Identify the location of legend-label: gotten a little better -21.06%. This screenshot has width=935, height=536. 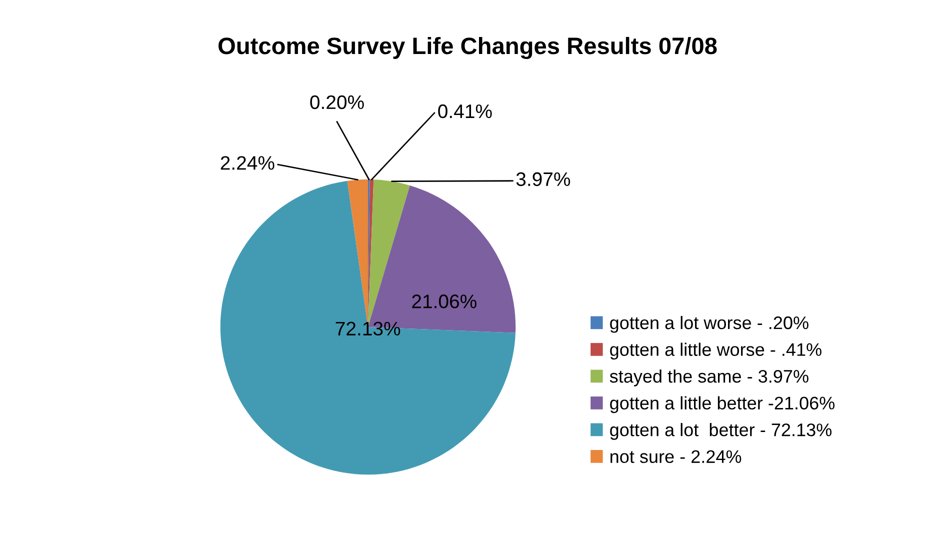
(722, 405).